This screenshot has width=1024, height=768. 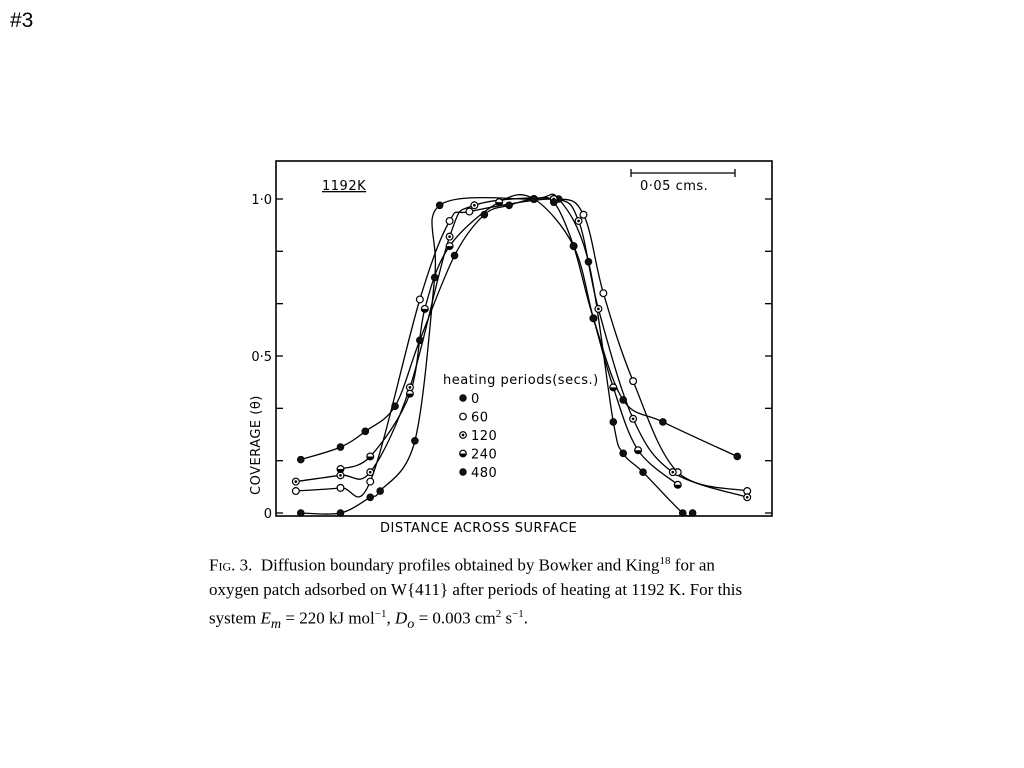 What do you see at coordinates (521, 427) in the screenshot?
I see `legend: heating periods(secs.) 0 60 120 240 480` at bounding box center [521, 427].